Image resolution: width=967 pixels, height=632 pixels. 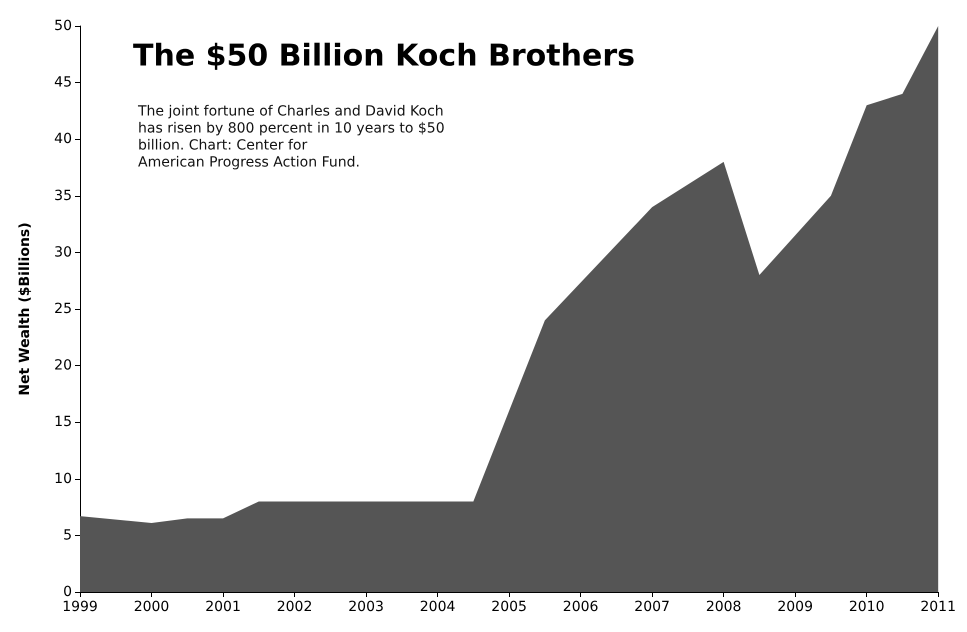 I want to click on y-tick-label: 20, so click(x=63, y=366).